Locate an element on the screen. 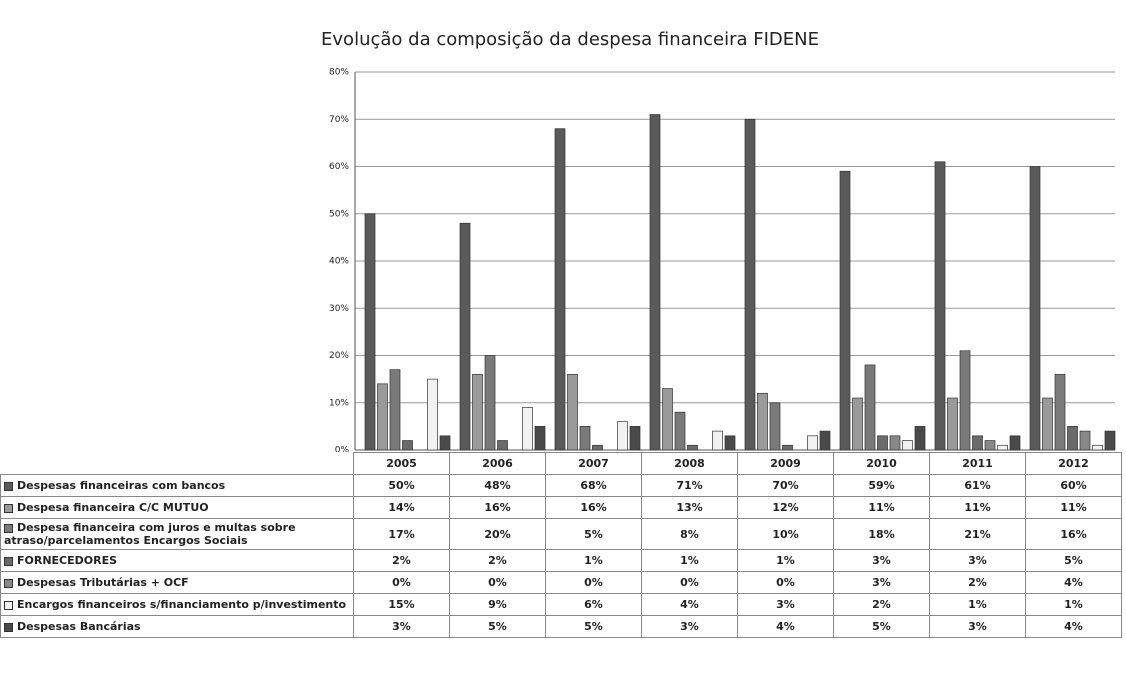 The height and width of the screenshot is (699, 1126). value-cell: 48% is located at coordinates (497, 485).